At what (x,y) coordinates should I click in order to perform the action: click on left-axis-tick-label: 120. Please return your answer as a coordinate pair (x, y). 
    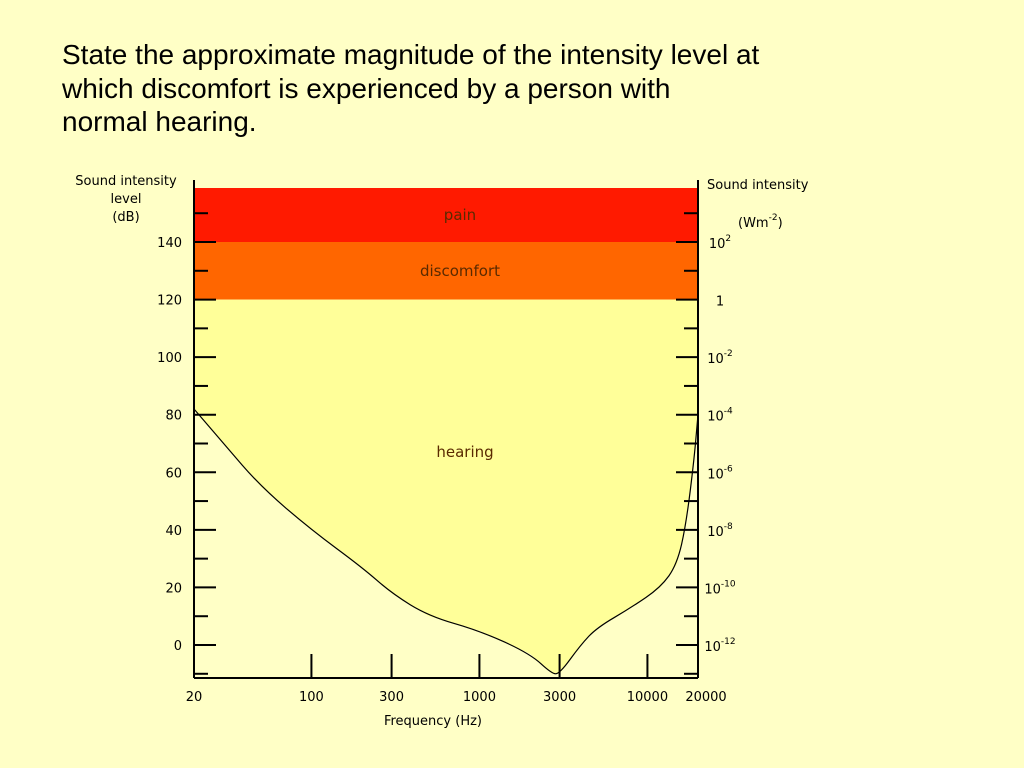
    Looking at the image, I should click on (169, 301).